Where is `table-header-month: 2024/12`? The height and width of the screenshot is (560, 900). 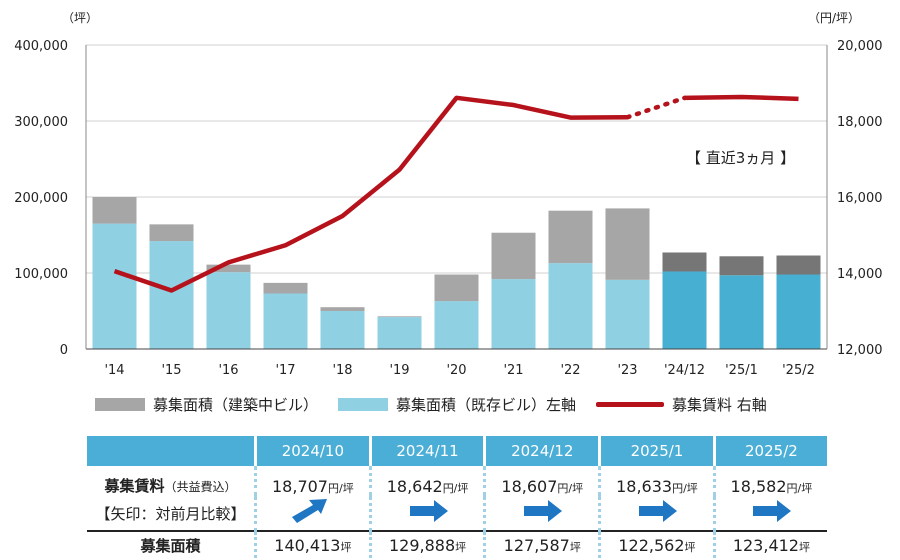
table-header-month: 2024/12 is located at coordinates (541, 451).